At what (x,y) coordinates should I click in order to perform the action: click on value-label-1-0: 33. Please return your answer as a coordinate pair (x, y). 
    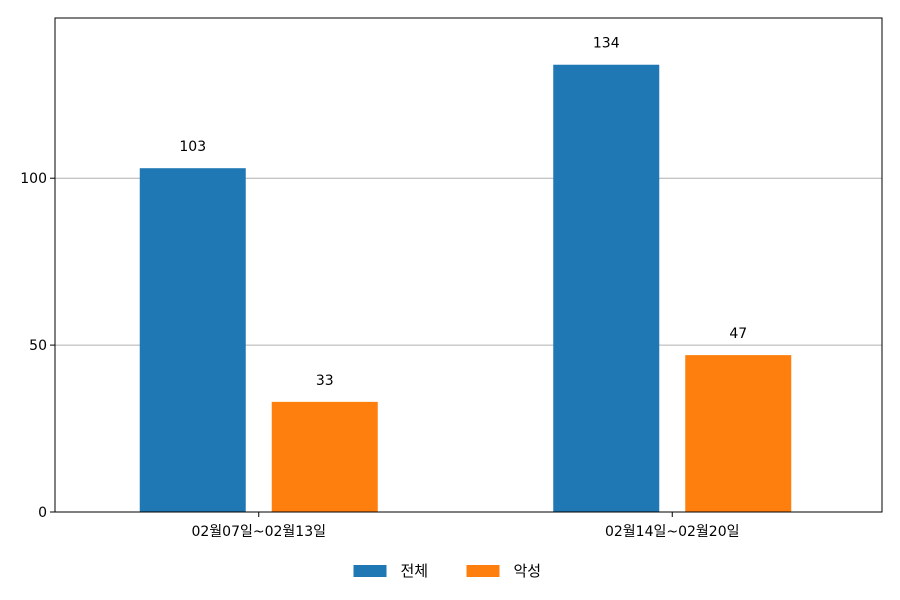
    Looking at the image, I should click on (325, 381).